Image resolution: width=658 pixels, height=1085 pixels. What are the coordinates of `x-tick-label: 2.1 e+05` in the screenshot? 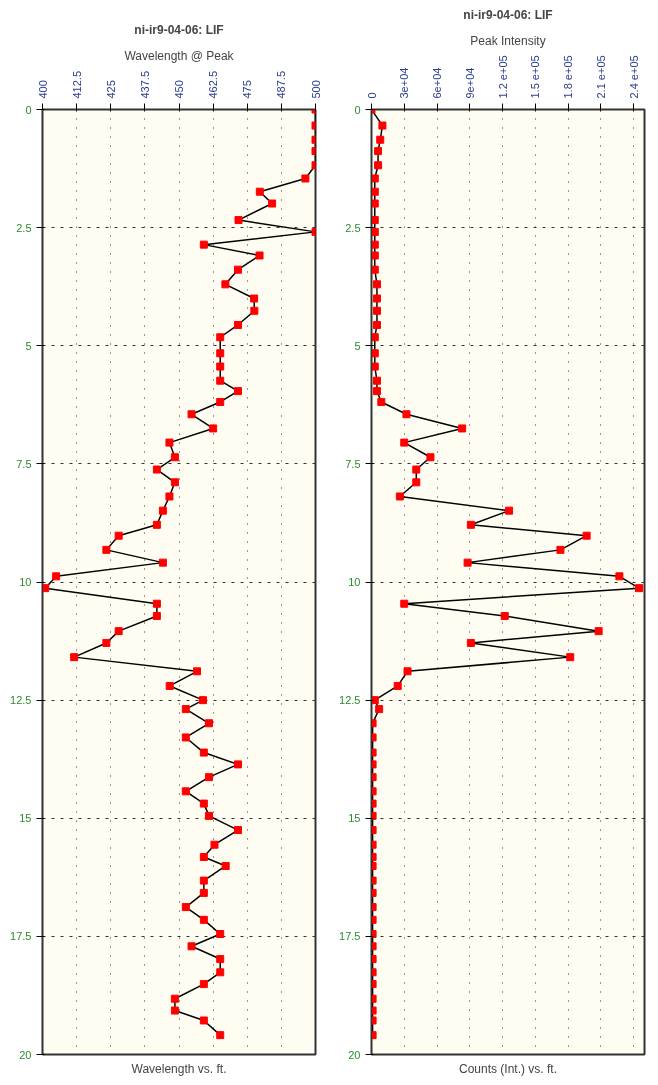 It's located at (600, 77).